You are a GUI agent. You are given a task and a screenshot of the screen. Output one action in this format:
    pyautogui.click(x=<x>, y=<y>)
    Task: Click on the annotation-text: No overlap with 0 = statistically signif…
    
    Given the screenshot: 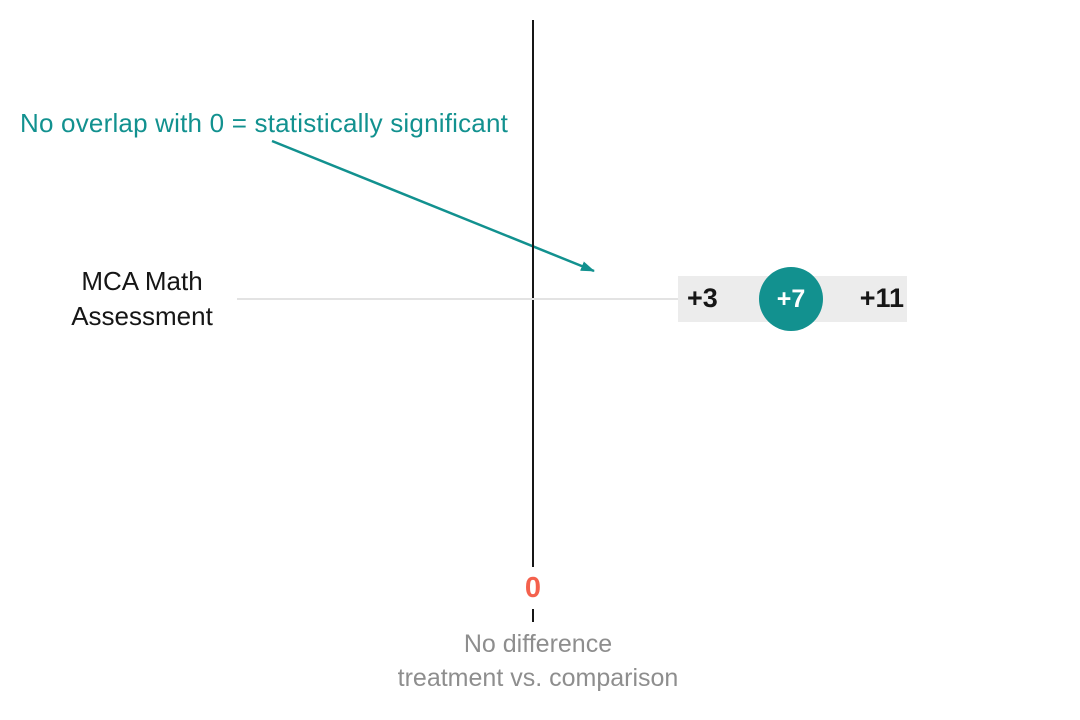 What is the action you would take?
    pyautogui.click(x=264, y=123)
    